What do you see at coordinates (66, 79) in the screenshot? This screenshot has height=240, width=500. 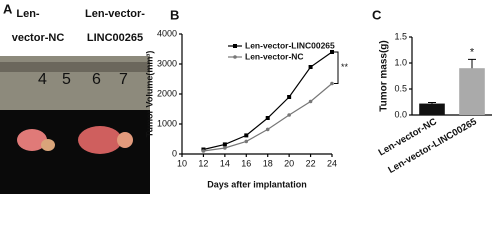 I see `ruler-number: 5` at bounding box center [66, 79].